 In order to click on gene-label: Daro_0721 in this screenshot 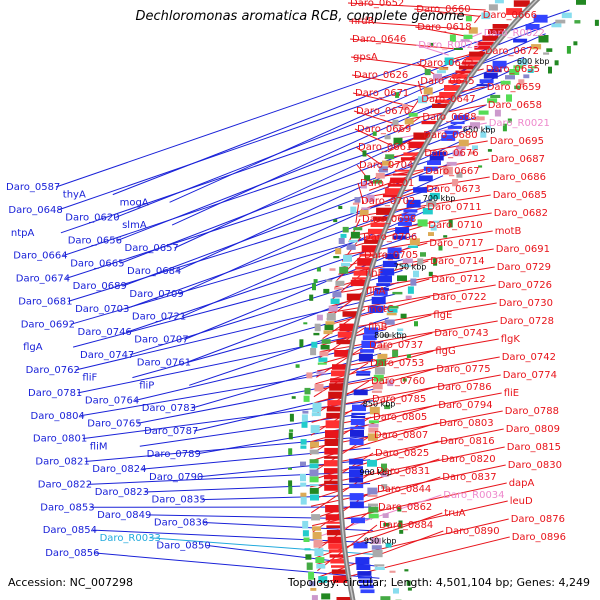, I will do `click(159, 317)`.